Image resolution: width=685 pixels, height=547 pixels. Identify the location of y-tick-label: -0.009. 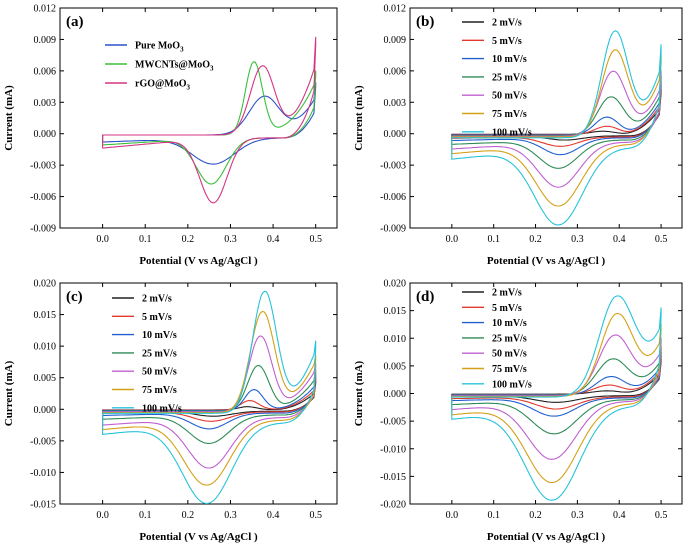
(393, 229).